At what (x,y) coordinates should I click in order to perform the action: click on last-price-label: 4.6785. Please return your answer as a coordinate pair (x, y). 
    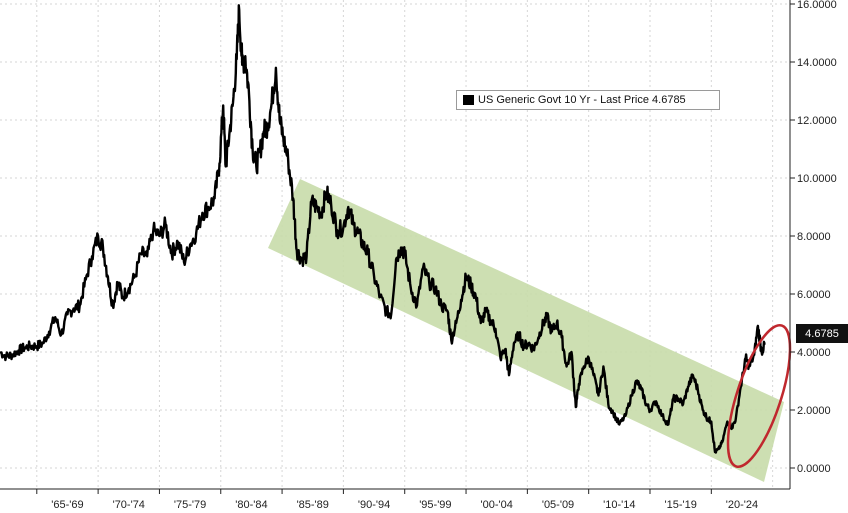
    Looking at the image, I should click on (822, 333).